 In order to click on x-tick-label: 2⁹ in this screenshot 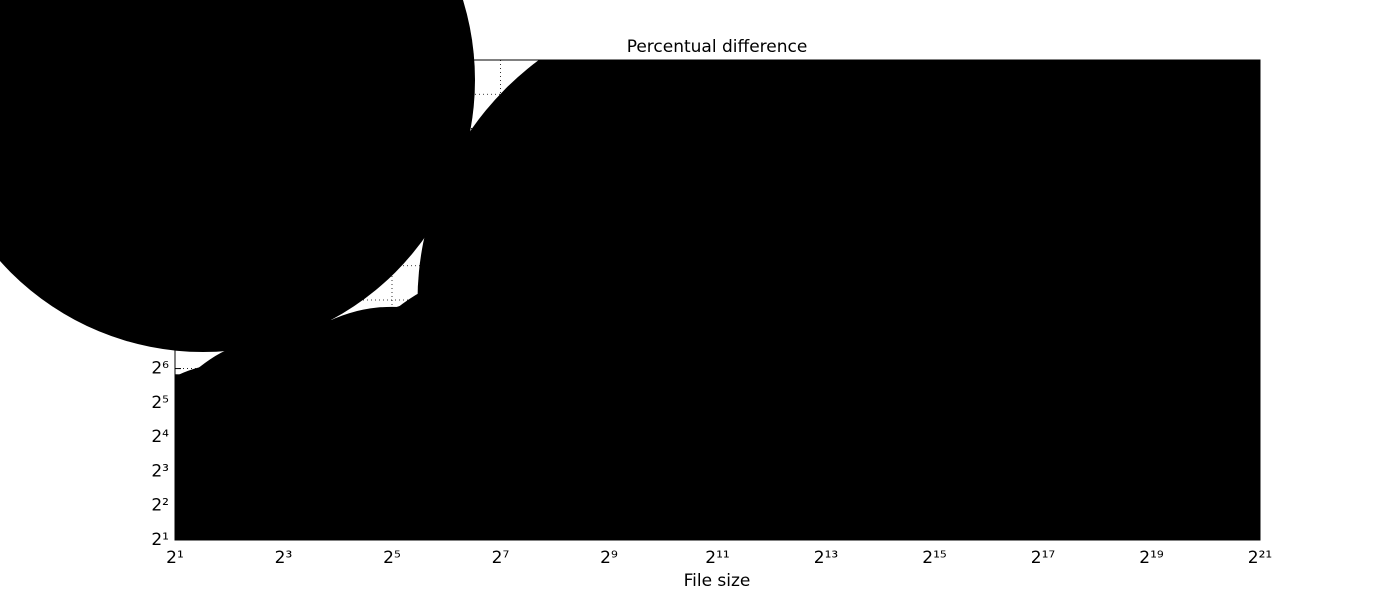, I will do `click(609, 558)`.